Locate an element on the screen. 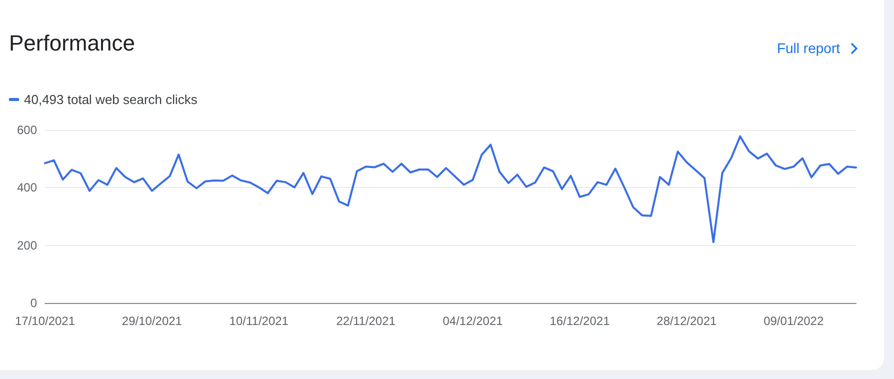 The width and height of the screenshot is (894, 379). x-tick-label: 16/12/2021 is located at coordinates (580, 321).